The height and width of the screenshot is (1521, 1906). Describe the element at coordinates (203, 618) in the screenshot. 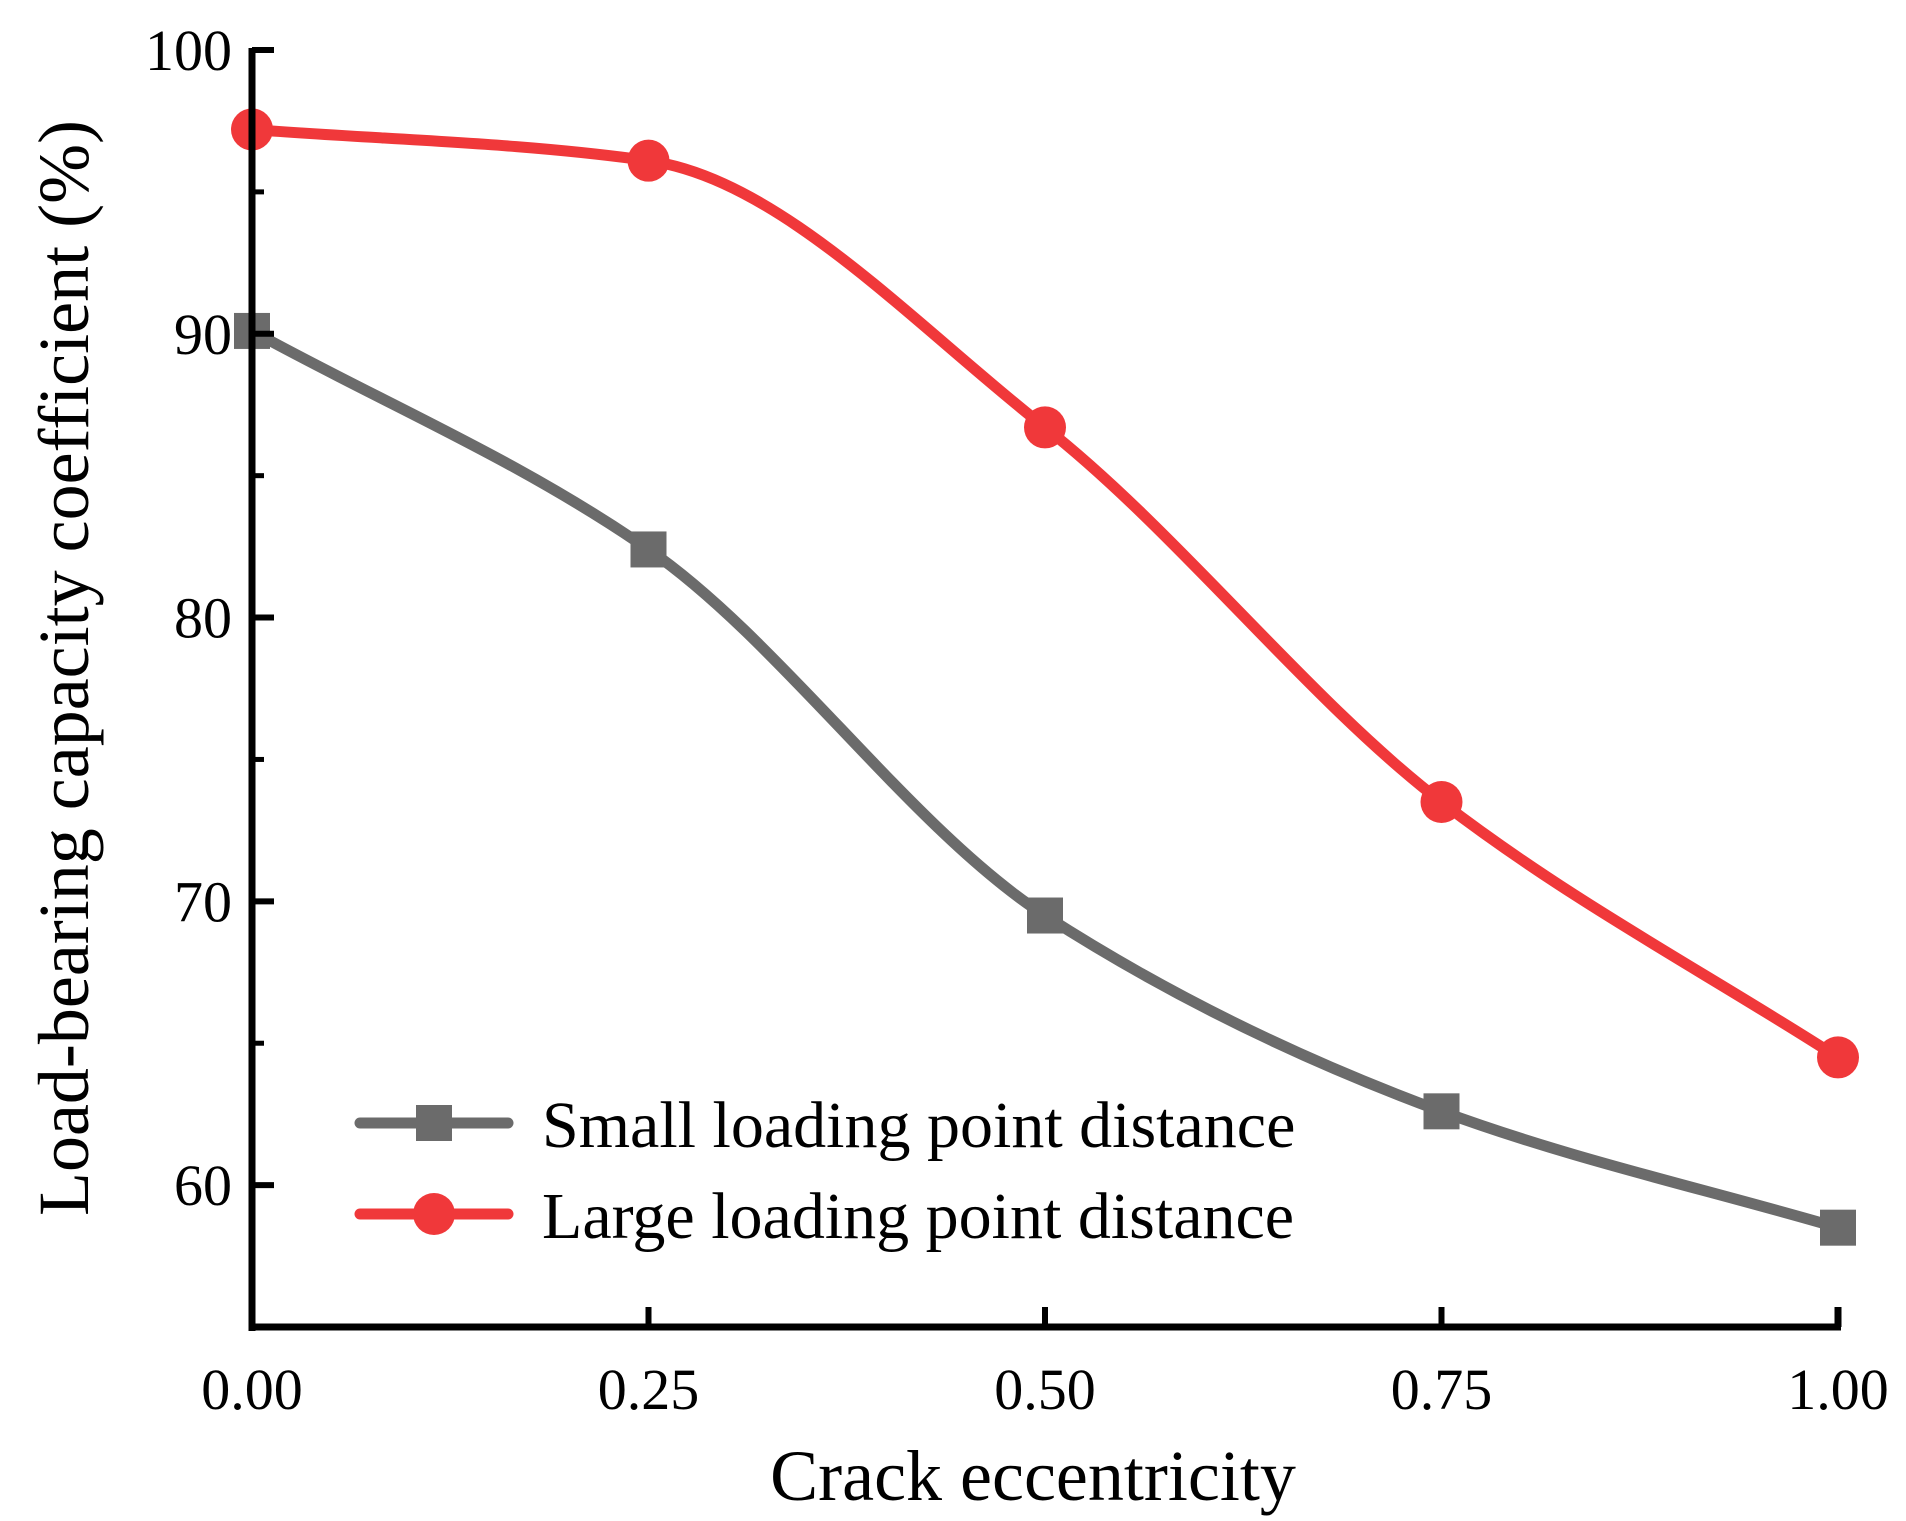

I see `y-tick-label: 80` at that location.